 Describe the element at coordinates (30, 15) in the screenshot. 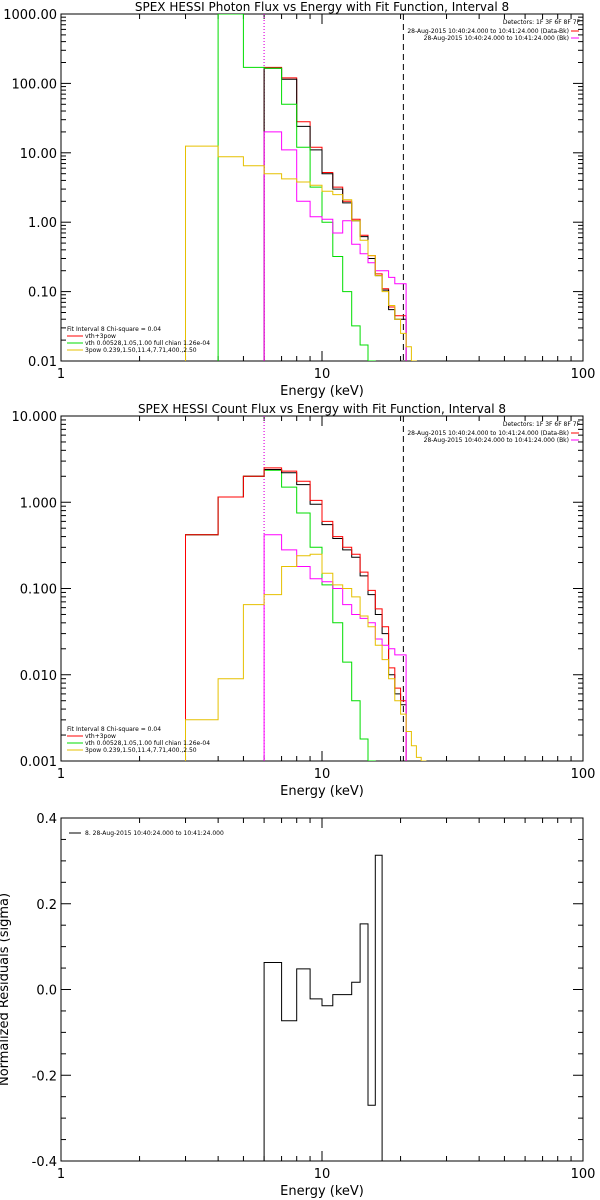

I see `y-tick-label: 1000.00` at that location.